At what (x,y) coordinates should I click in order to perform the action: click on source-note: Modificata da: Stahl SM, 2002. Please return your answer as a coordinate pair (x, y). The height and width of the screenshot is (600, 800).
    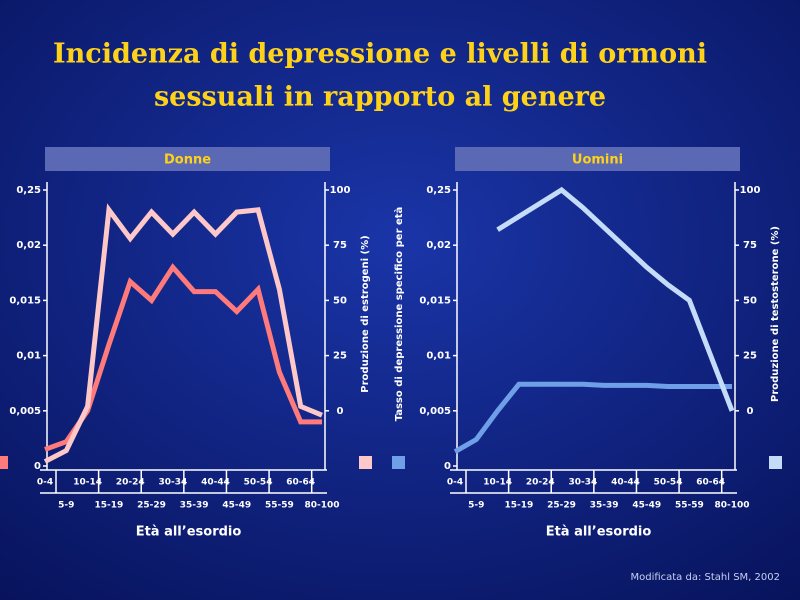
    Looking at the image, I should click on (705, 577).